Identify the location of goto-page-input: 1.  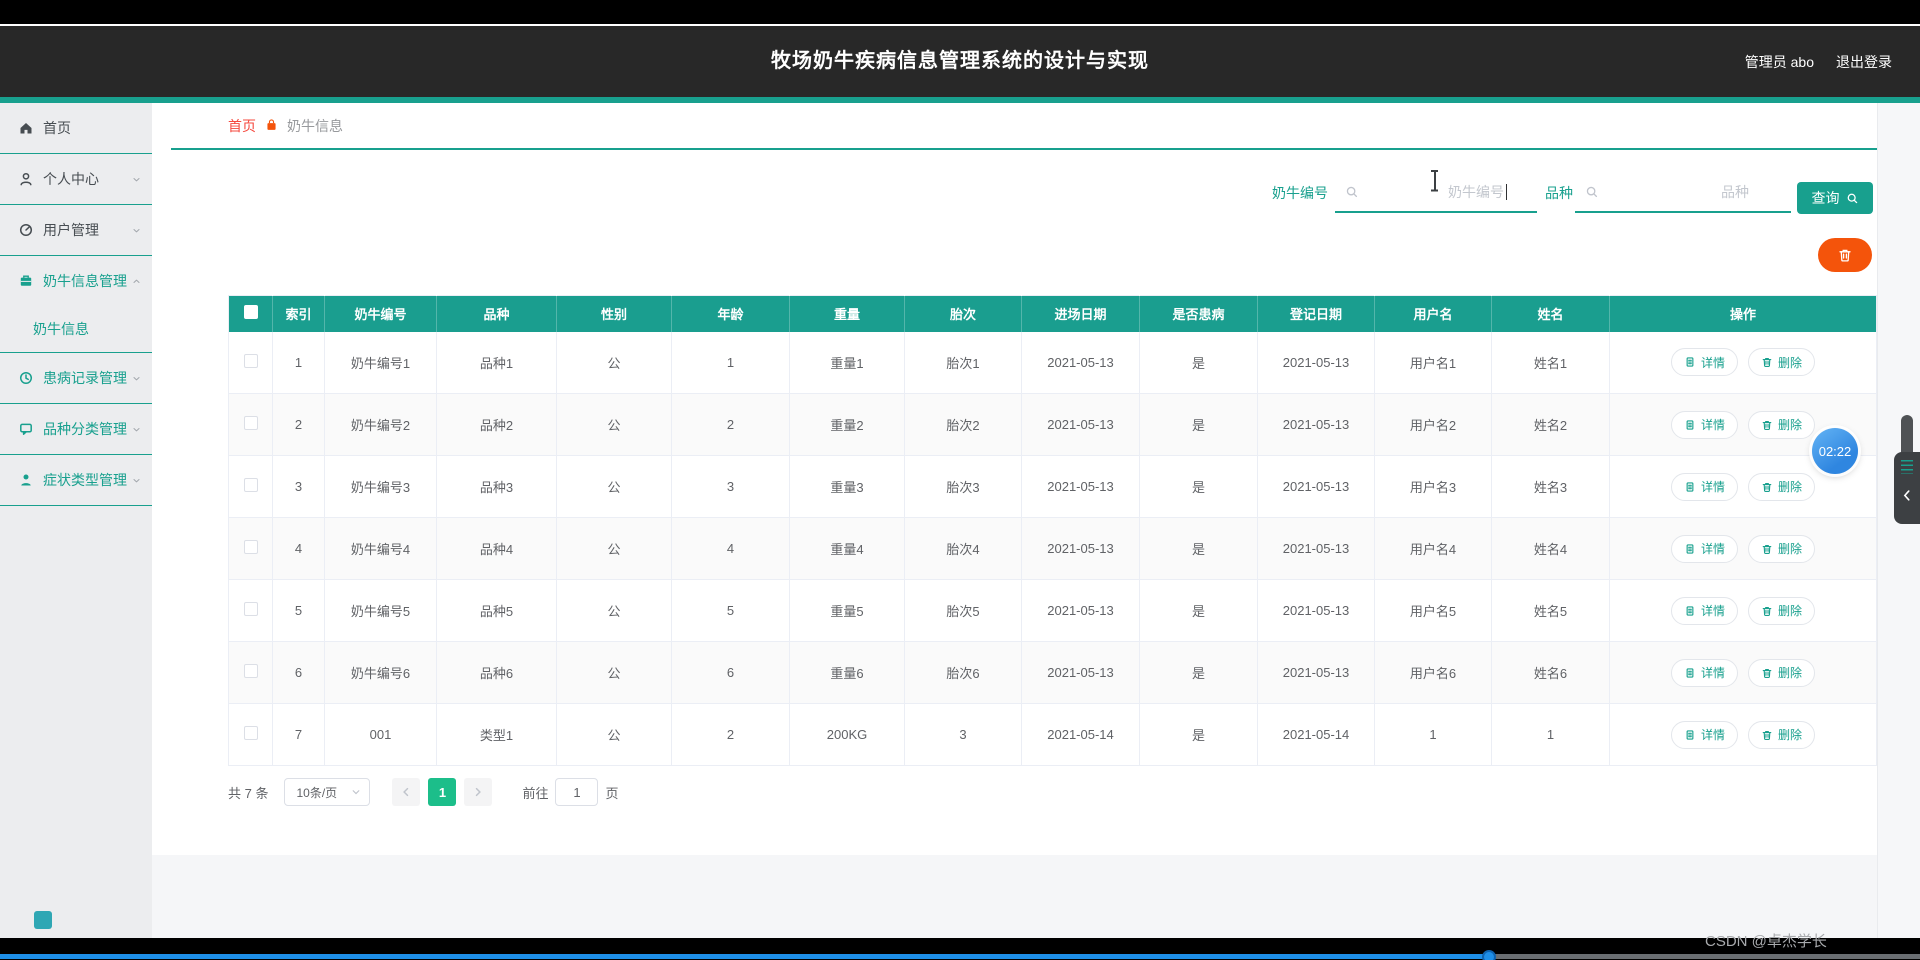
(577, 792).